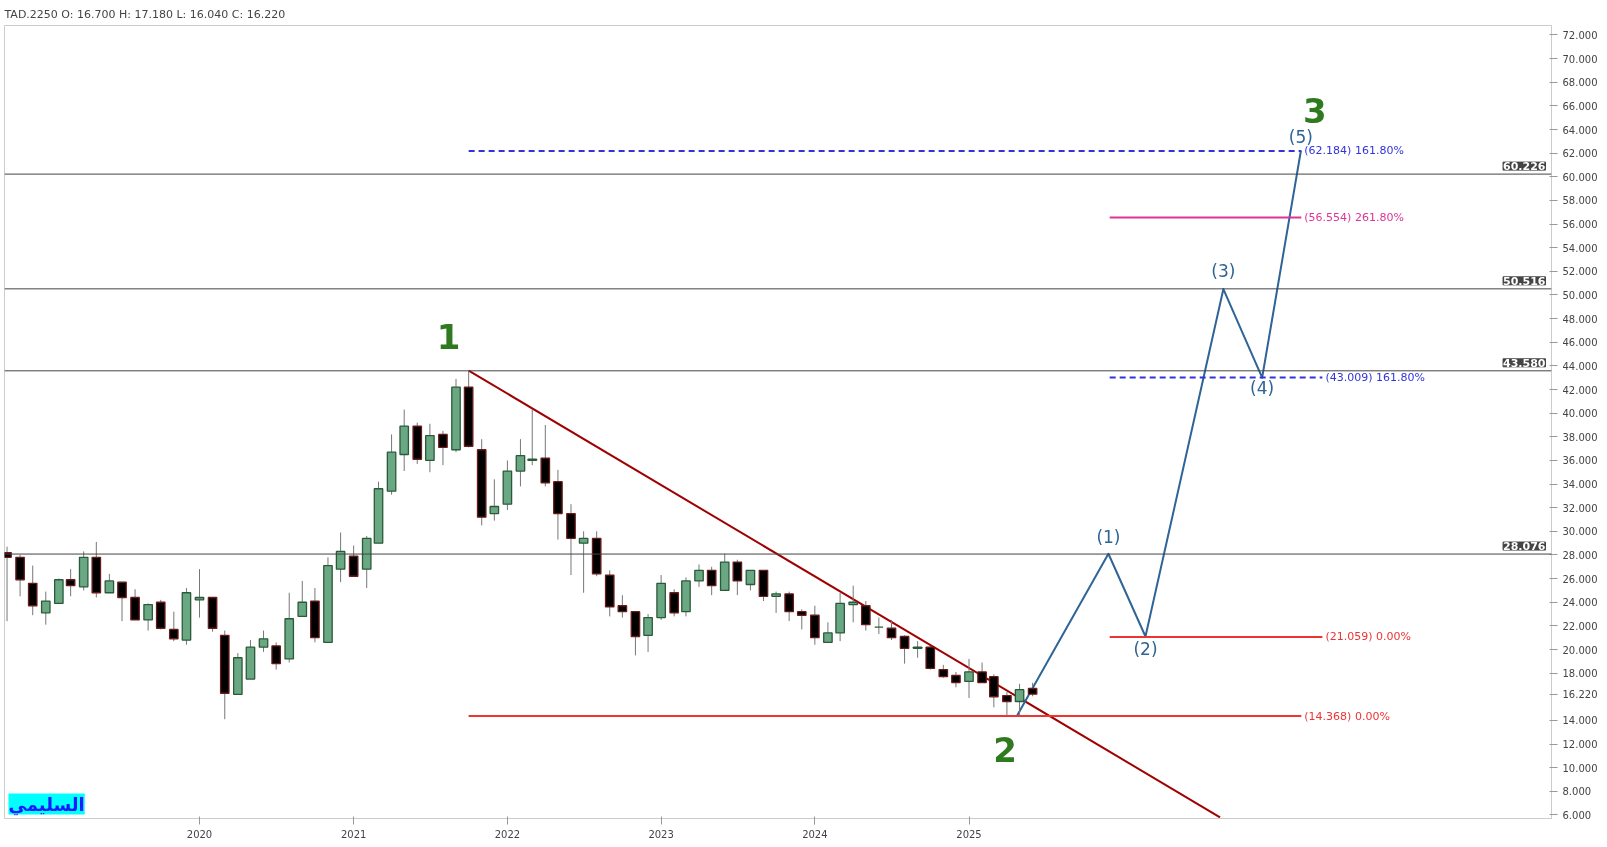 The image size is (1607, 847). What do you see at coordinates (1580, 154) in the screenshot?
I see `y-tick-label: 62.000` at bounding box center [1580, 154].